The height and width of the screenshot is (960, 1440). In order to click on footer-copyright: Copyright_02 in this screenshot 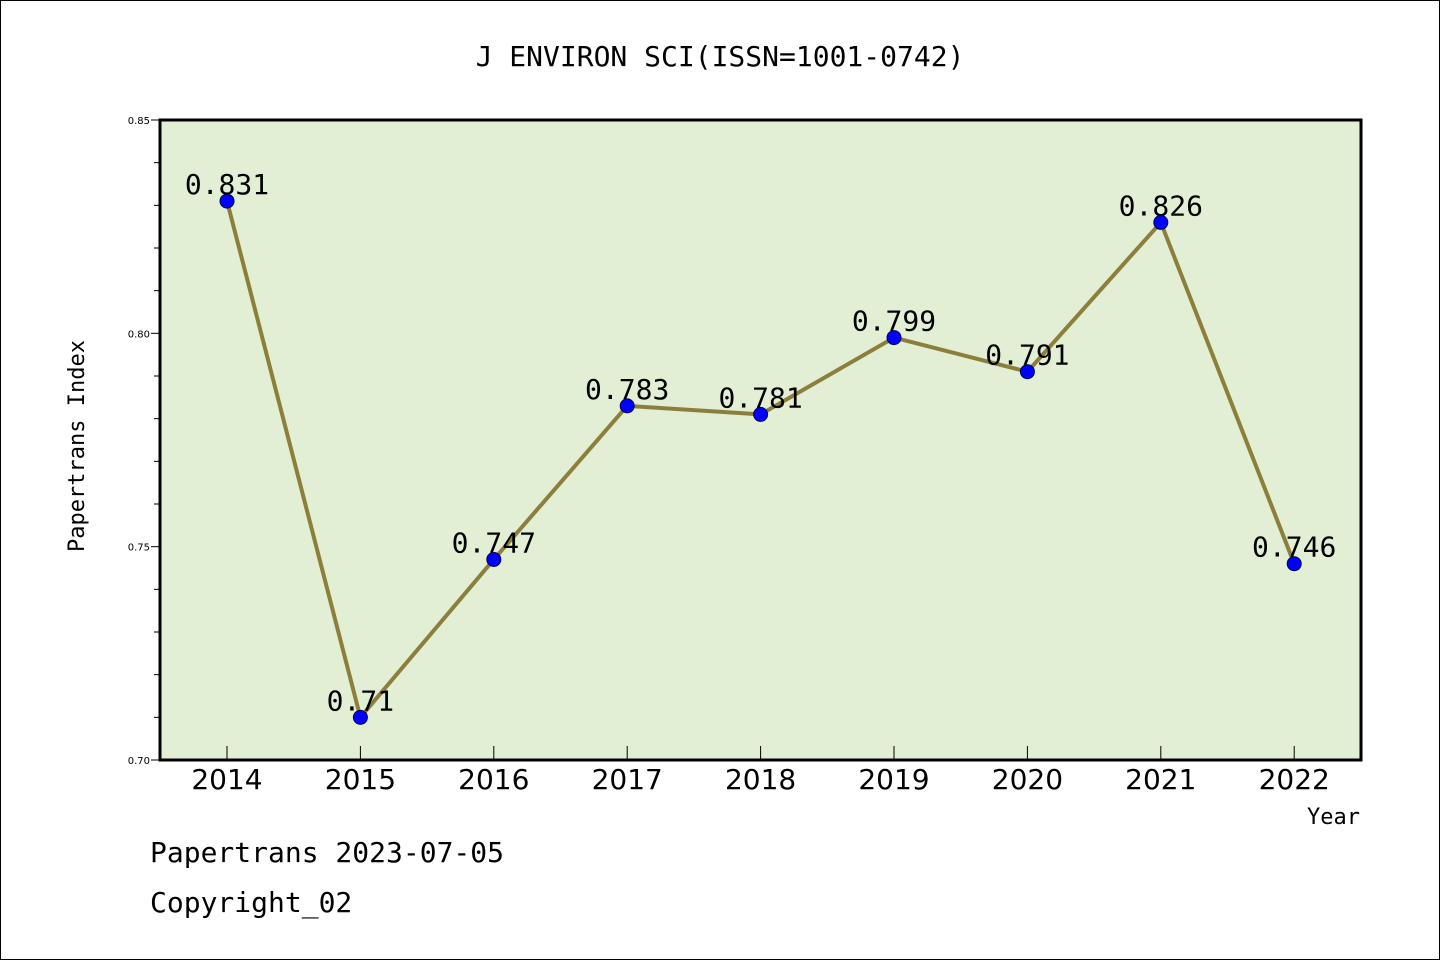, I will do `click(251, 902)`.